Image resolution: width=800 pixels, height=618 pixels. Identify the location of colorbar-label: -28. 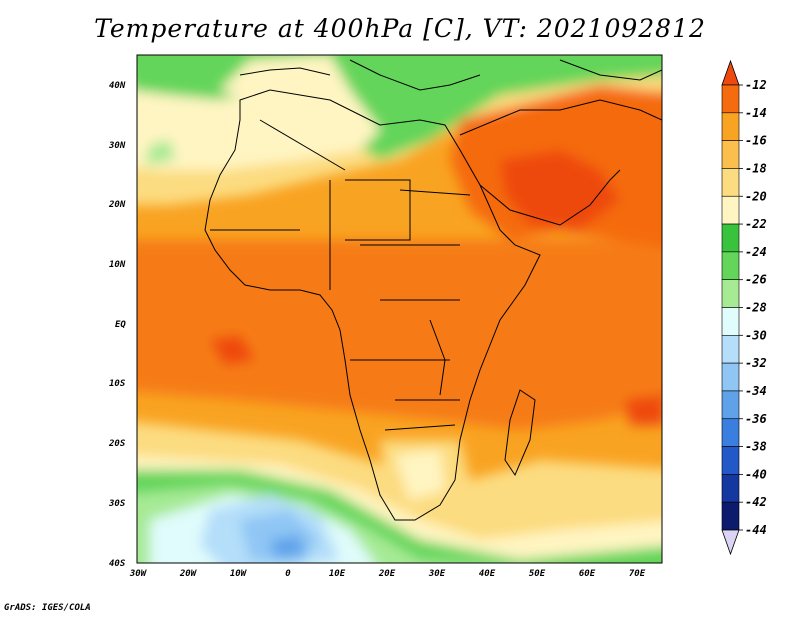
(756, 308).